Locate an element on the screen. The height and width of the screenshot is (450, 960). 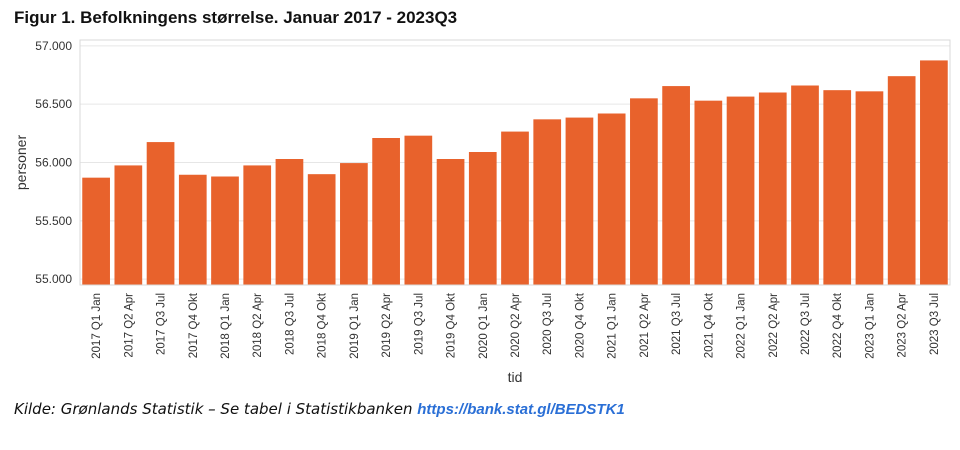
x-tick-label: 2017 Q2 Apr is located at coordinates (129, 325).